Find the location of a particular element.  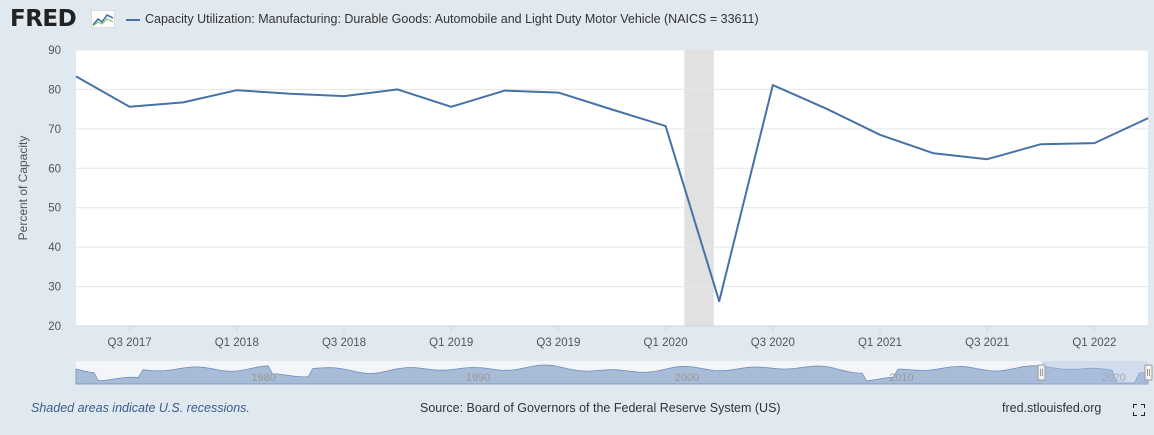

y-axis-label: Percent of Capacity is located at coordinates (23, 188).